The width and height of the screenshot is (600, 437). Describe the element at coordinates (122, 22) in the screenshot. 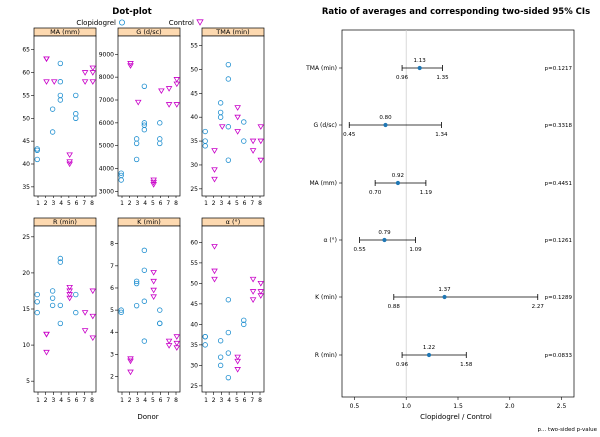

I see `legend-marker-clopidogrel` at that location.